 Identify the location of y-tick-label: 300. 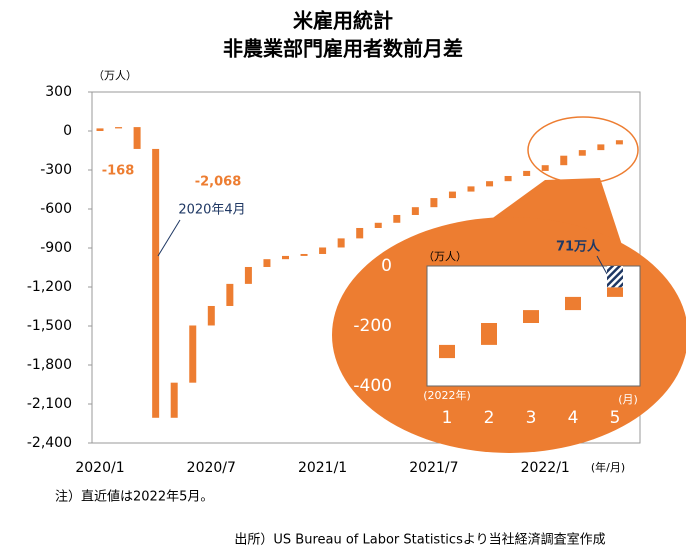
(58, 92).